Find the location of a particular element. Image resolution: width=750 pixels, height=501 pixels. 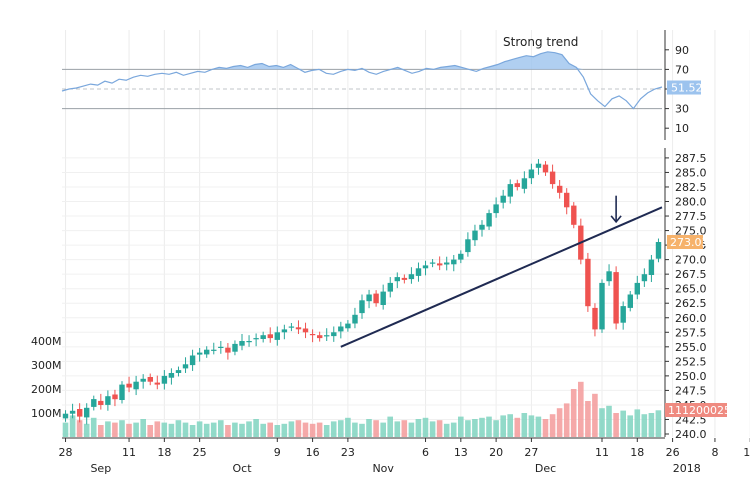

x-month-label: Dec is located at coordinates (545, 468).